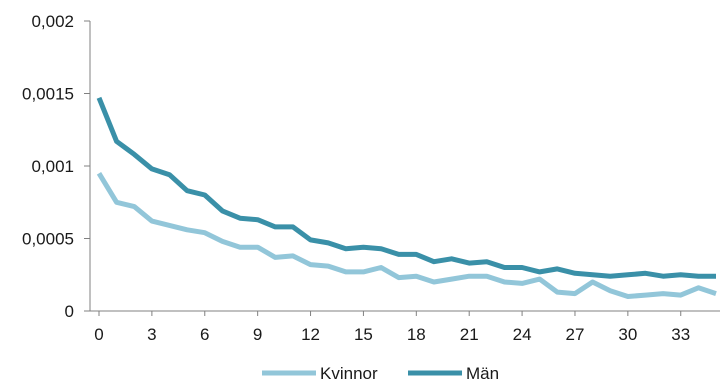  Describe the element at coordinates (204, 334) in the screenshot. I see `x-tick-label: 6` at that location.